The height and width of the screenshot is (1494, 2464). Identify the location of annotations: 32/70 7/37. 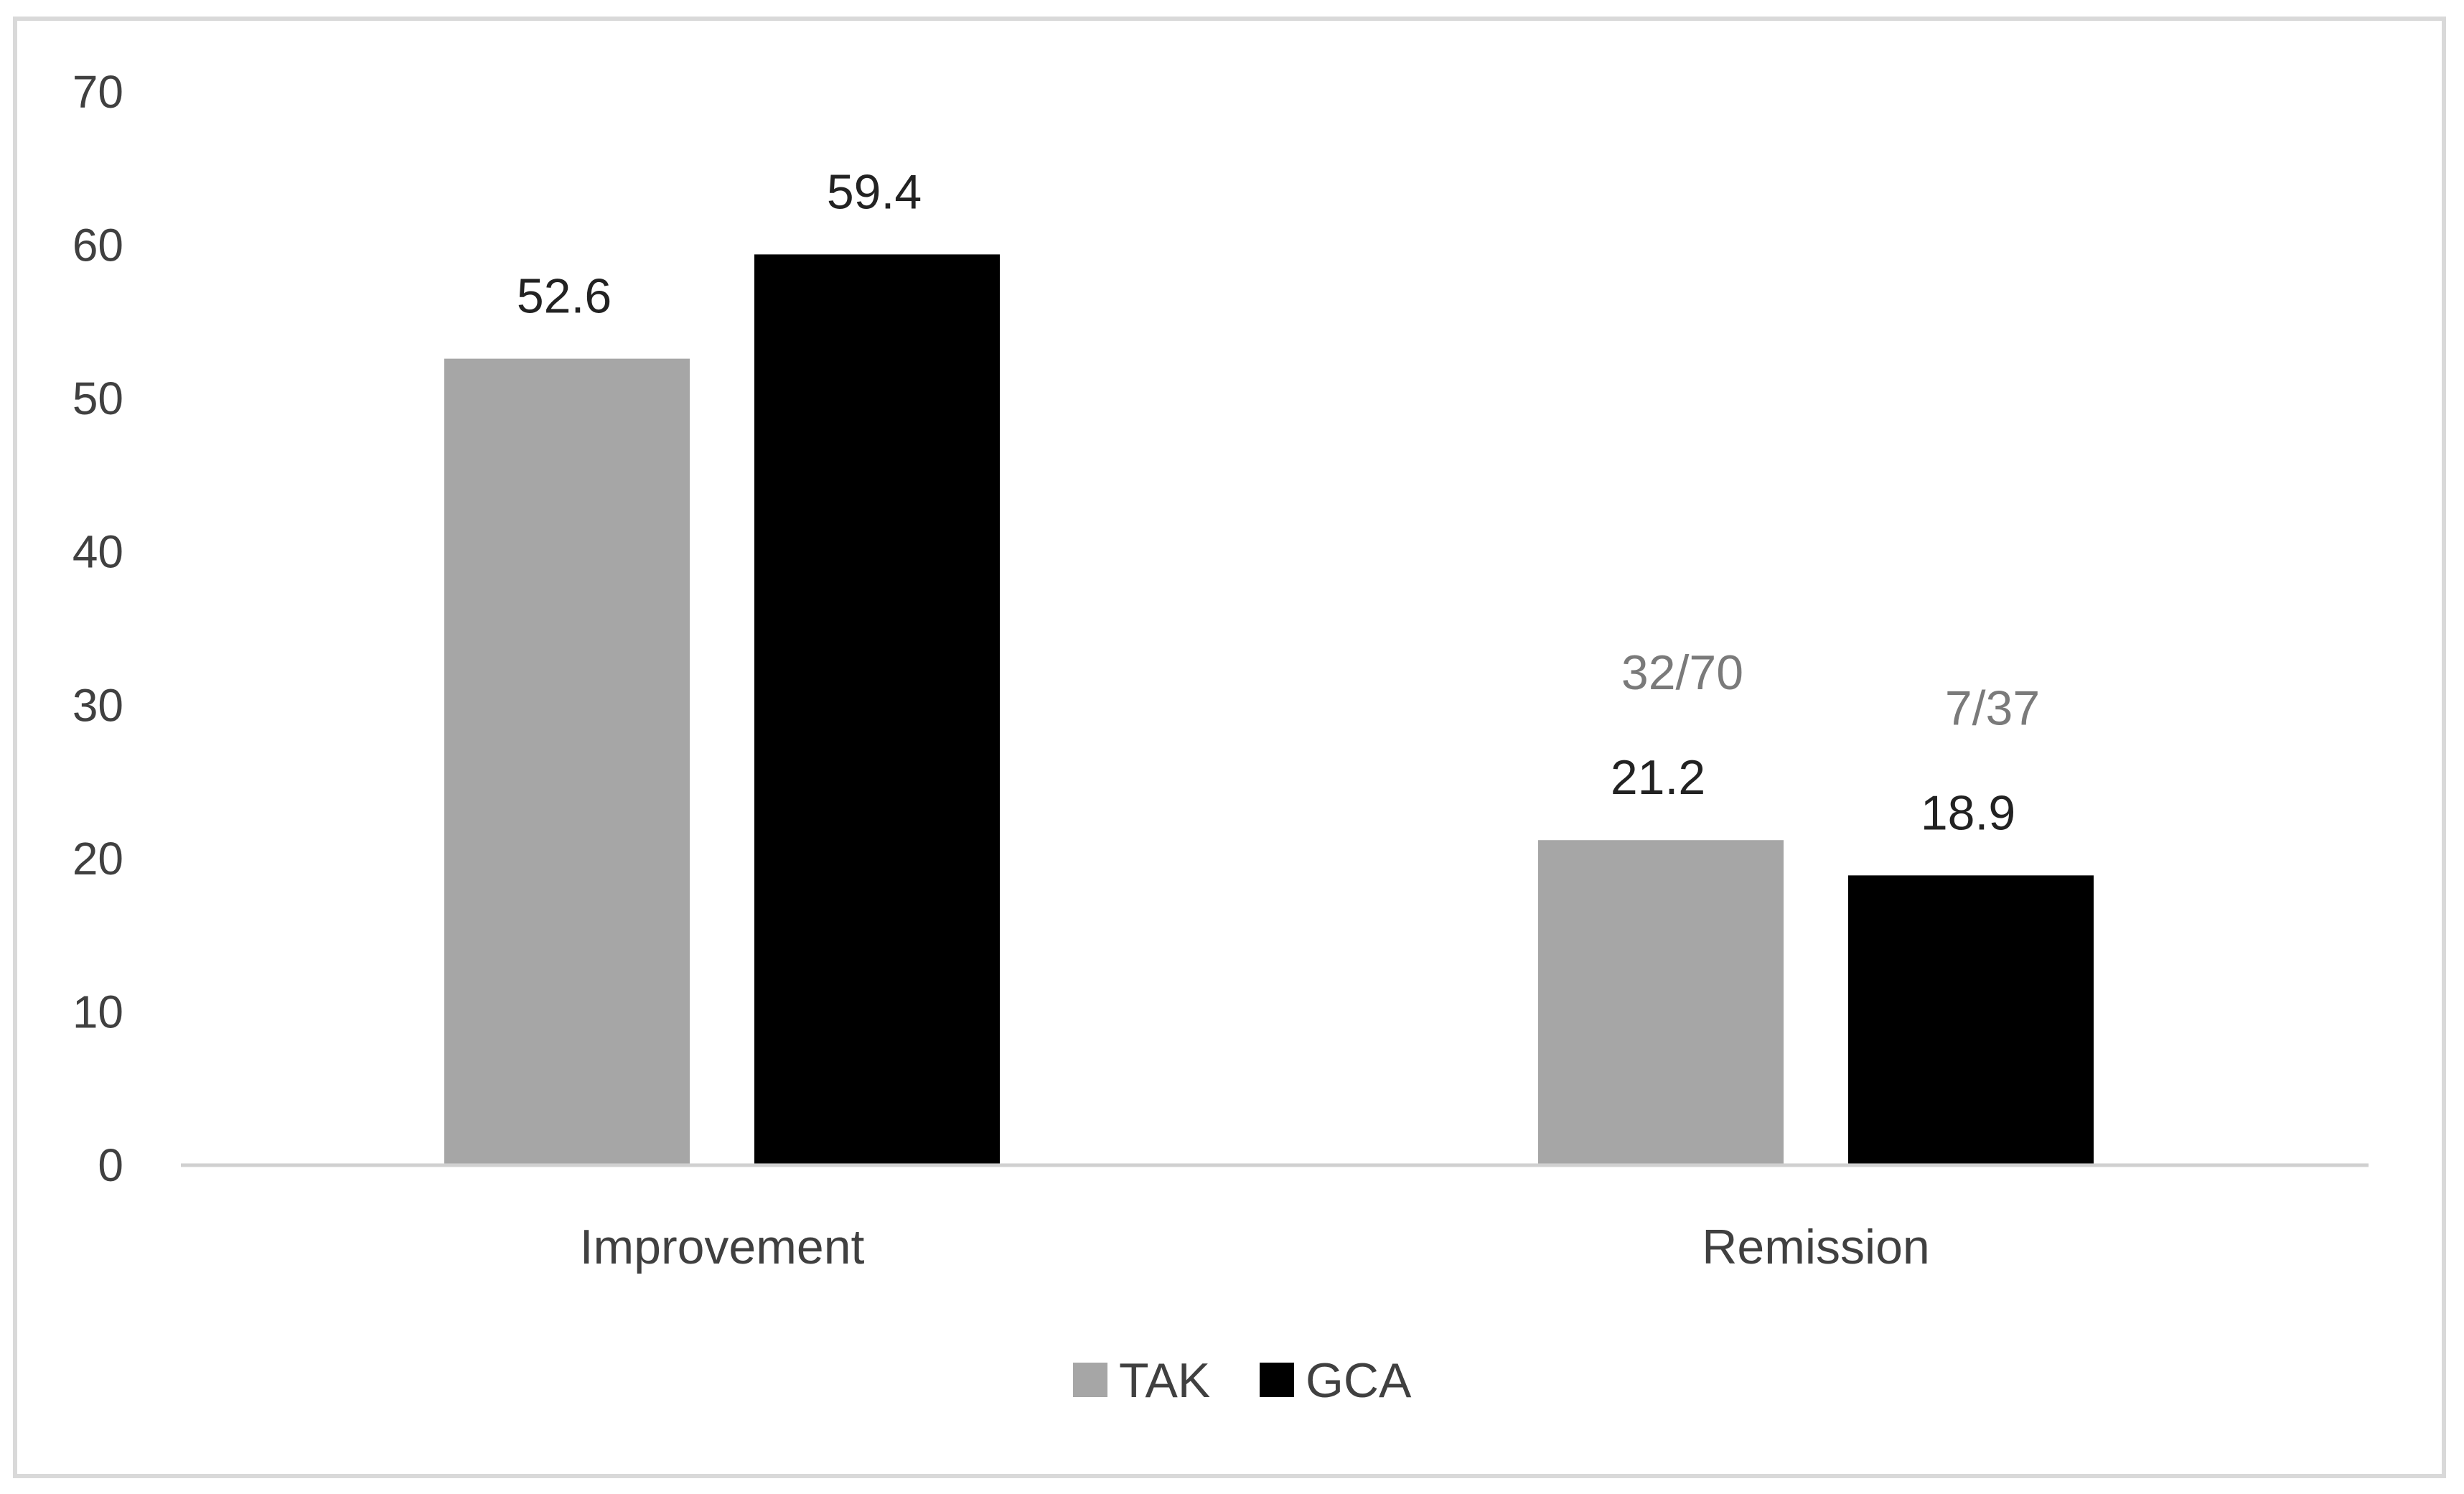
(1831, 690).